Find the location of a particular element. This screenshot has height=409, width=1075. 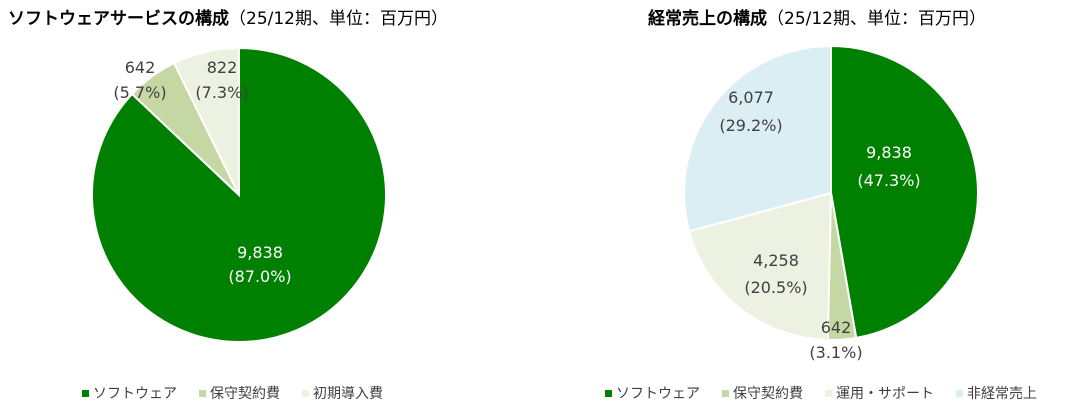

data-label-value: 822 is located at coordinates (222, 67).